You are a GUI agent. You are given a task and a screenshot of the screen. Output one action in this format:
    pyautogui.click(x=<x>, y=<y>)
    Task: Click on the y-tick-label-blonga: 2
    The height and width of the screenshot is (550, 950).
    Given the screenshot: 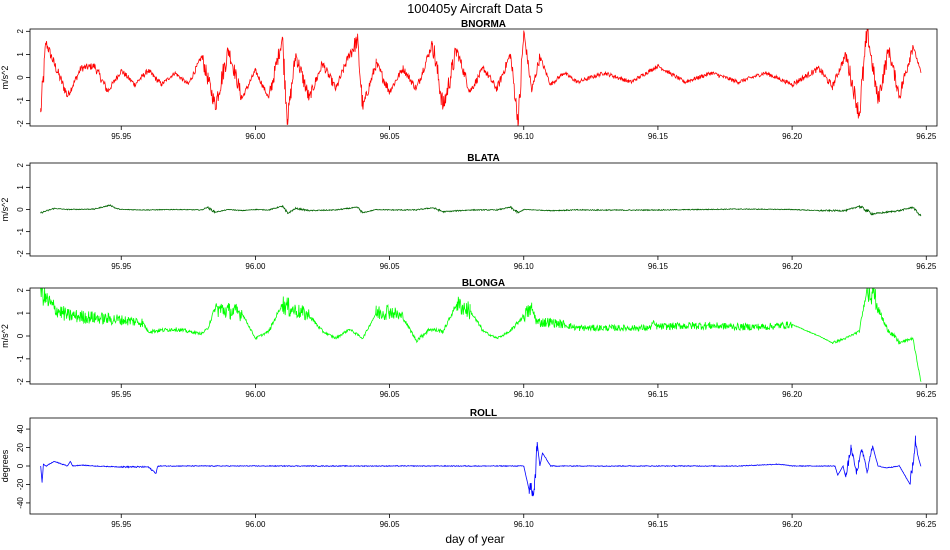 What is the action you would take?
    pyautogui.click(x=20, y=290)
    